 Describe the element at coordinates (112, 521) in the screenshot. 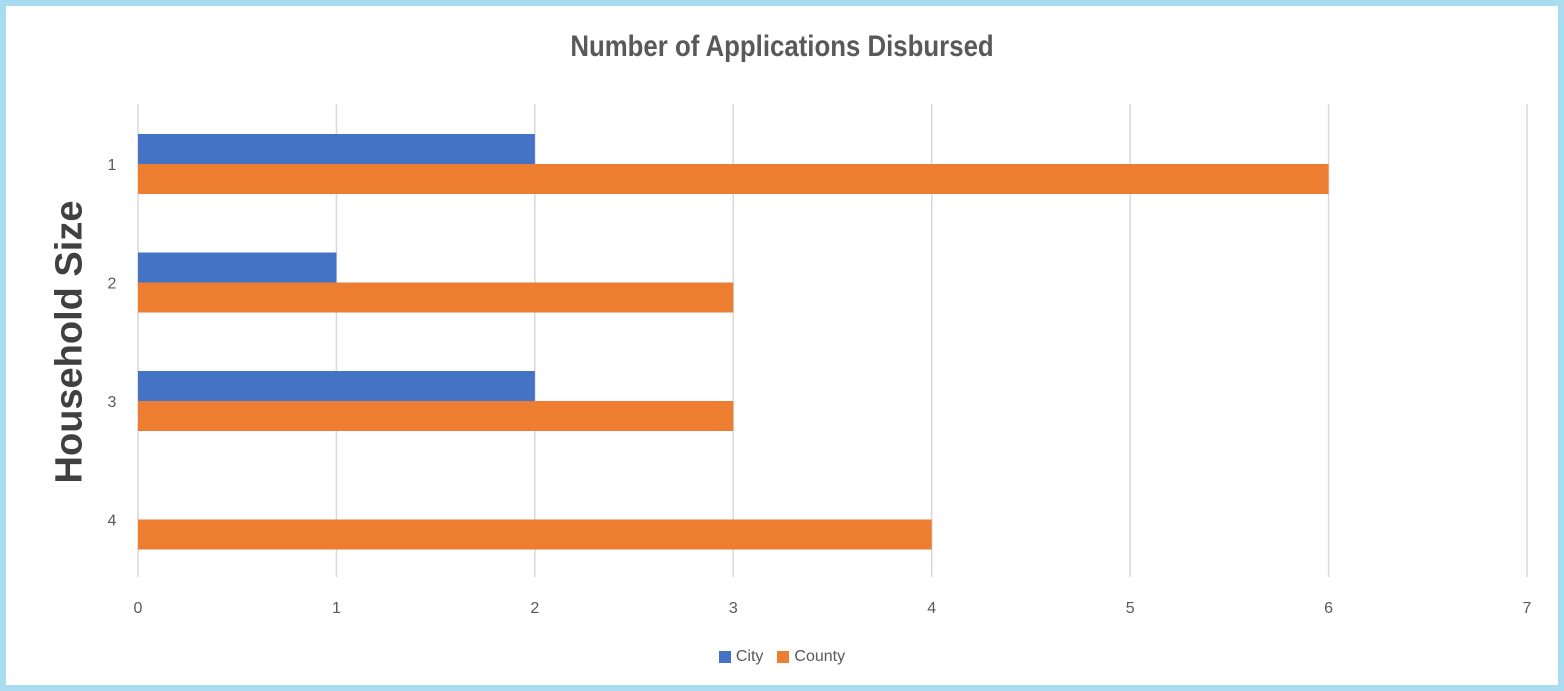

I see `y-tick-label: 4` at that location.